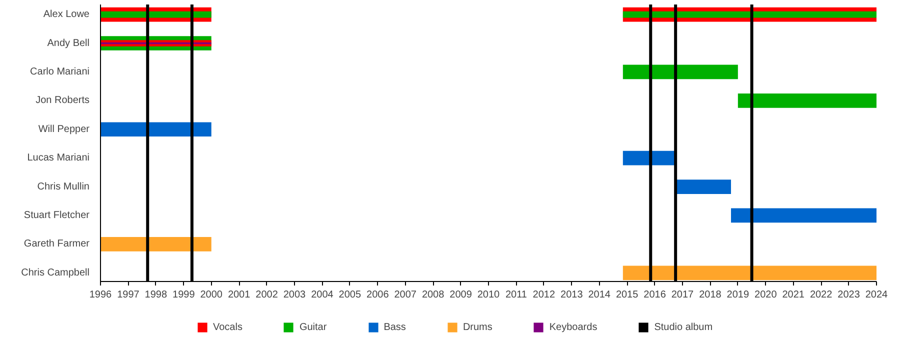 The width and height of the screenshot is (900, 341). I want to click on y-tick-label: Carlo Mariani, so click(60, 72).